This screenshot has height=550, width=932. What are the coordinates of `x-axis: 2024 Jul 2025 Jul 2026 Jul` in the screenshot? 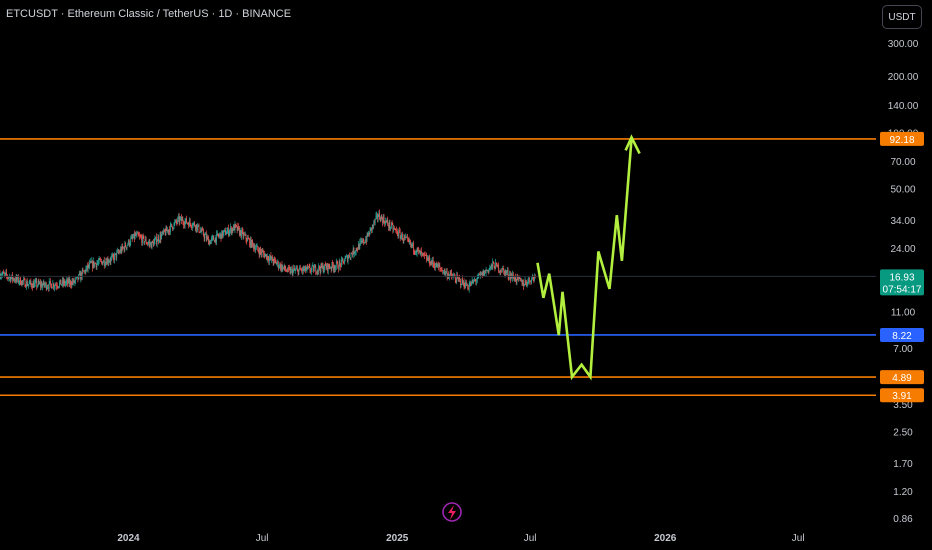 It's located at (460, 538).